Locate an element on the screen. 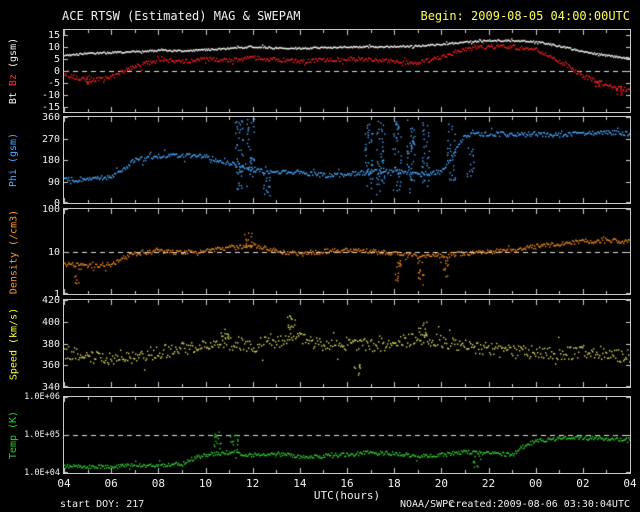  ytick-speed-340: 340 is located at coordinates (50, 387).